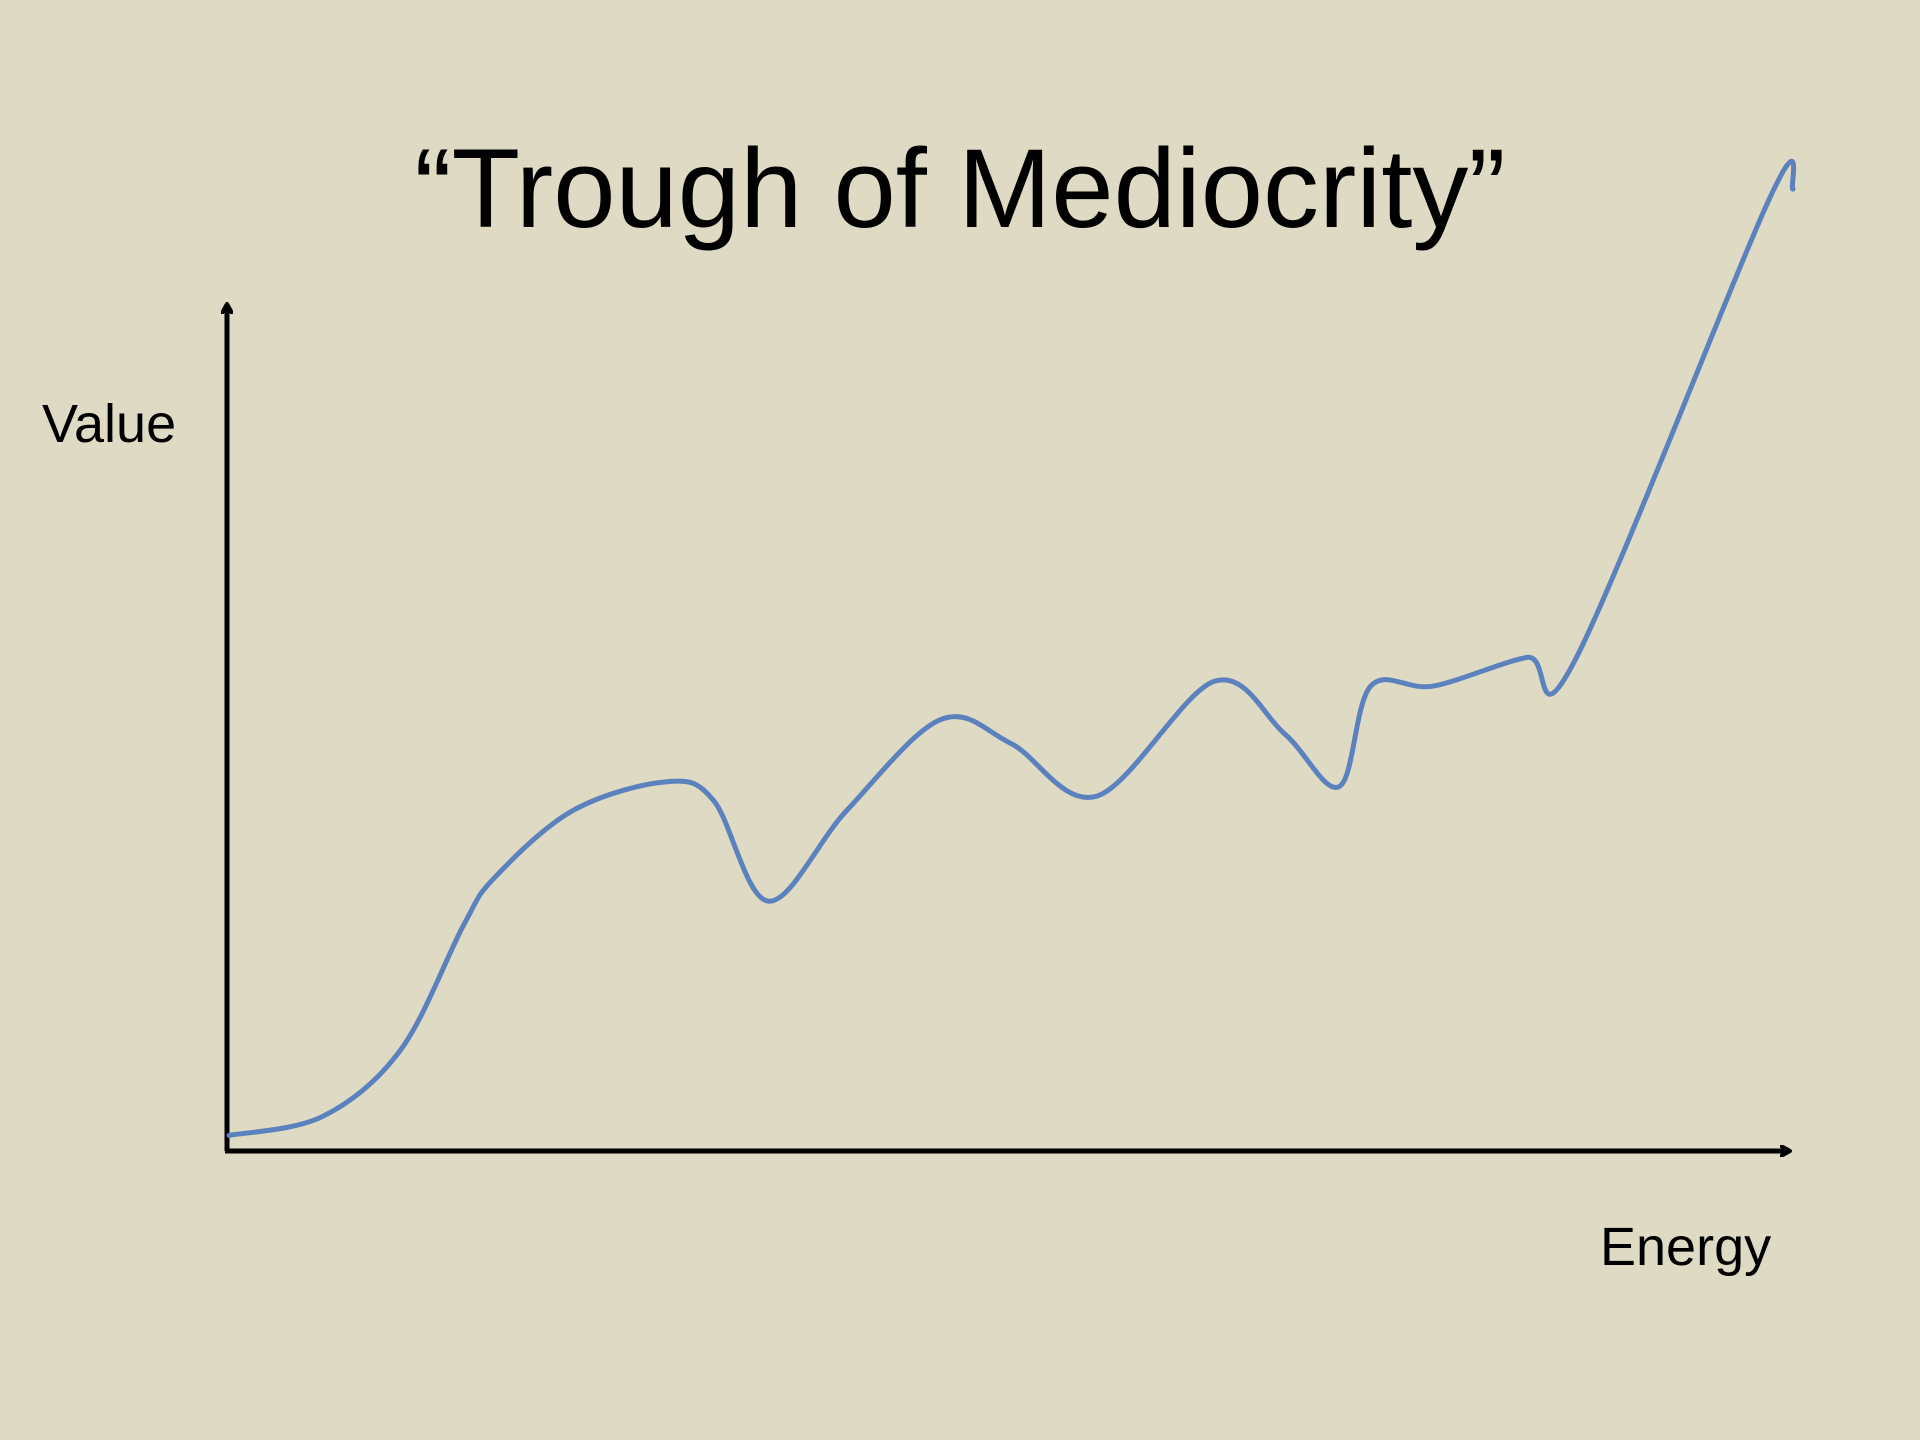  Describe the element at coordinates (1686, 1247) in the screenshot. I see `x-axis-label: Energy` at that location.